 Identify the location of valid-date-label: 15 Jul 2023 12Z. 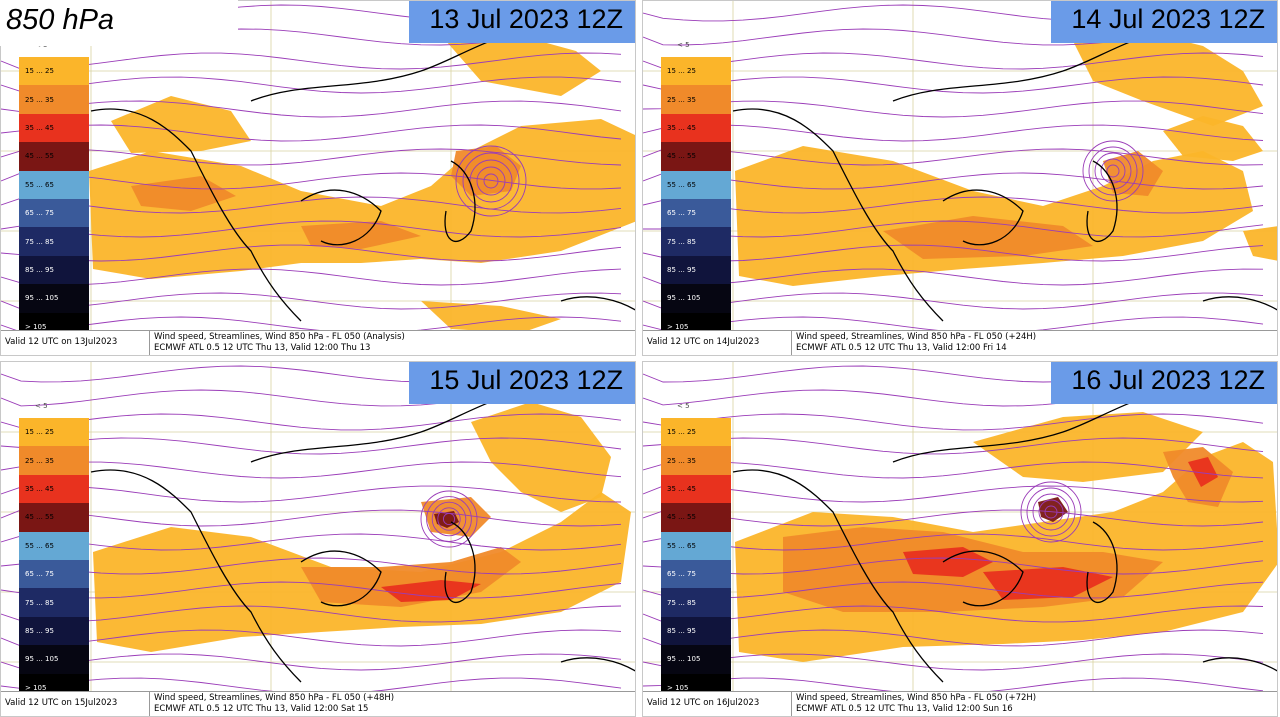
(522, 383).